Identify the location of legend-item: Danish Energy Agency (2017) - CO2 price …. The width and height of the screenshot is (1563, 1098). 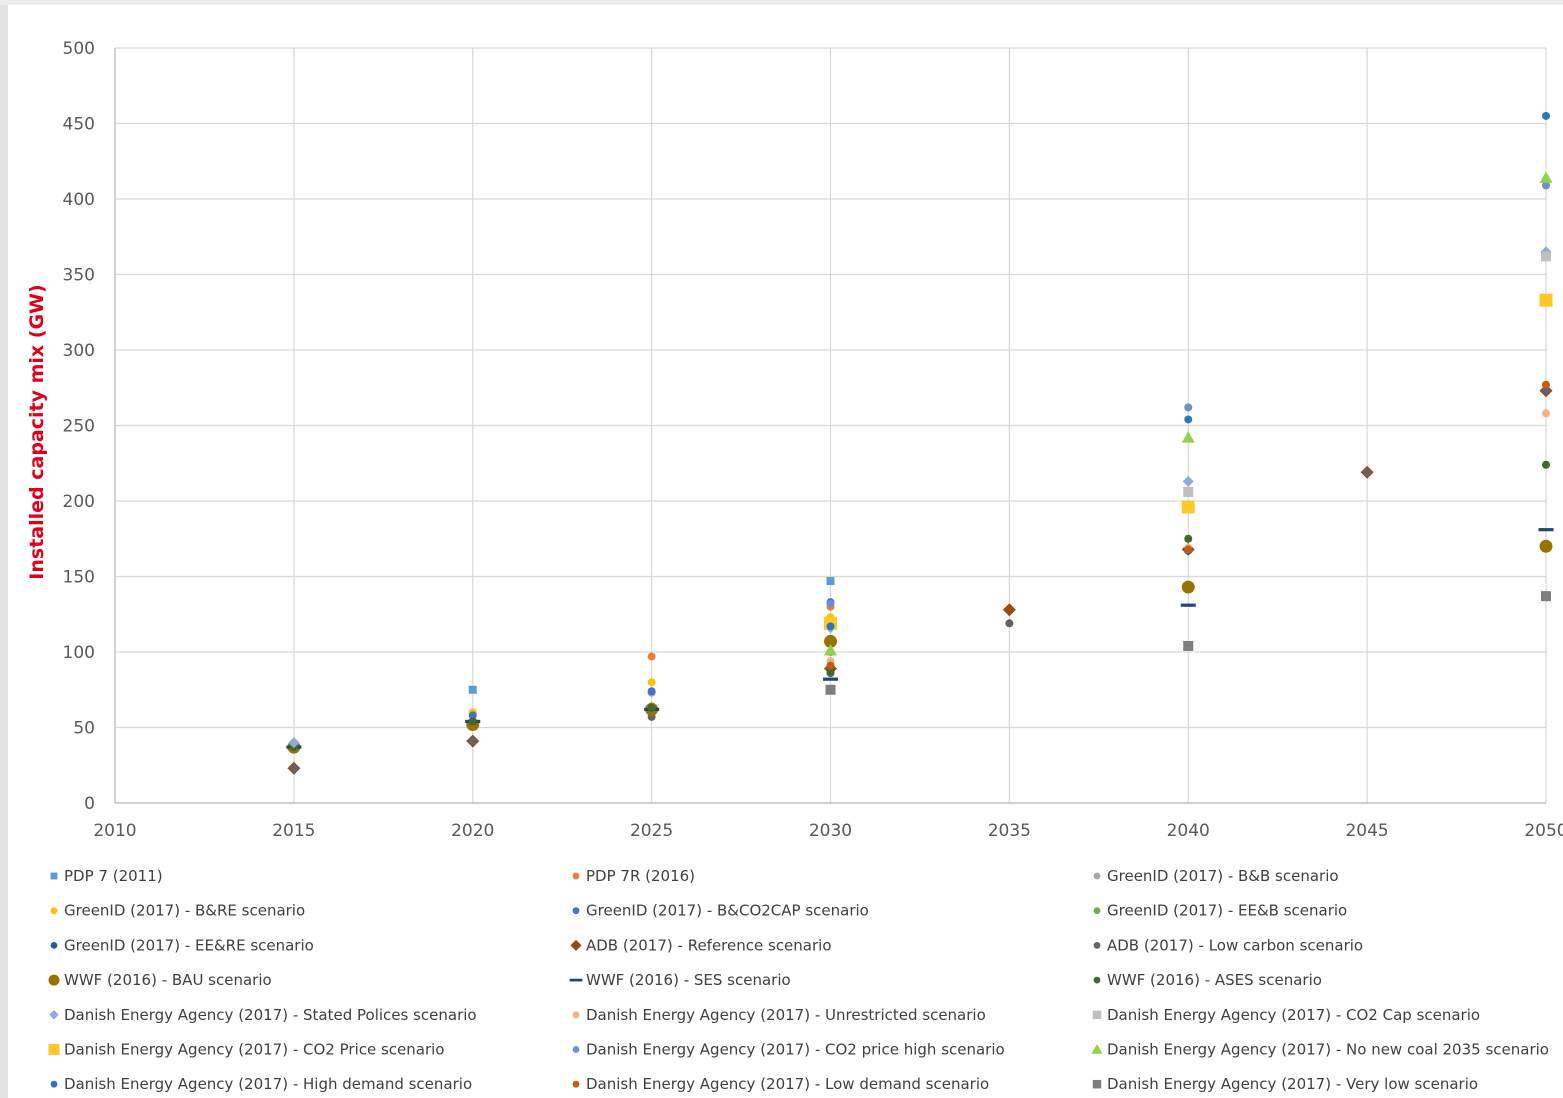
(788, 1050).